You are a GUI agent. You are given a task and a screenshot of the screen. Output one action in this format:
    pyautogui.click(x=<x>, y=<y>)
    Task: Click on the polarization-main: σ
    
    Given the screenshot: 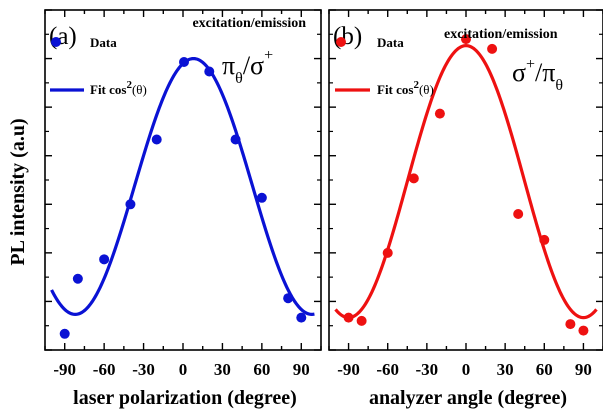 What is the action you would take?
    pyautogui.click(x=519, y=72)
    